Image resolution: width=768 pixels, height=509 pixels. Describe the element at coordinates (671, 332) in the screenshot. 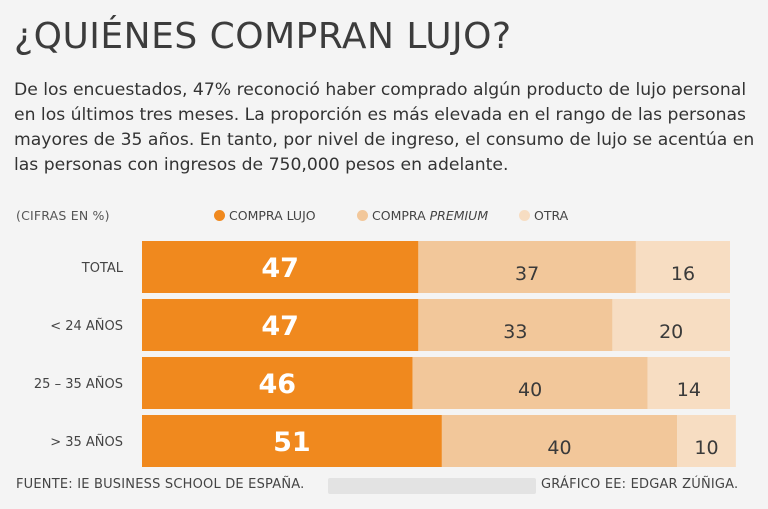

I see `data-label-otra: 20` at that location.